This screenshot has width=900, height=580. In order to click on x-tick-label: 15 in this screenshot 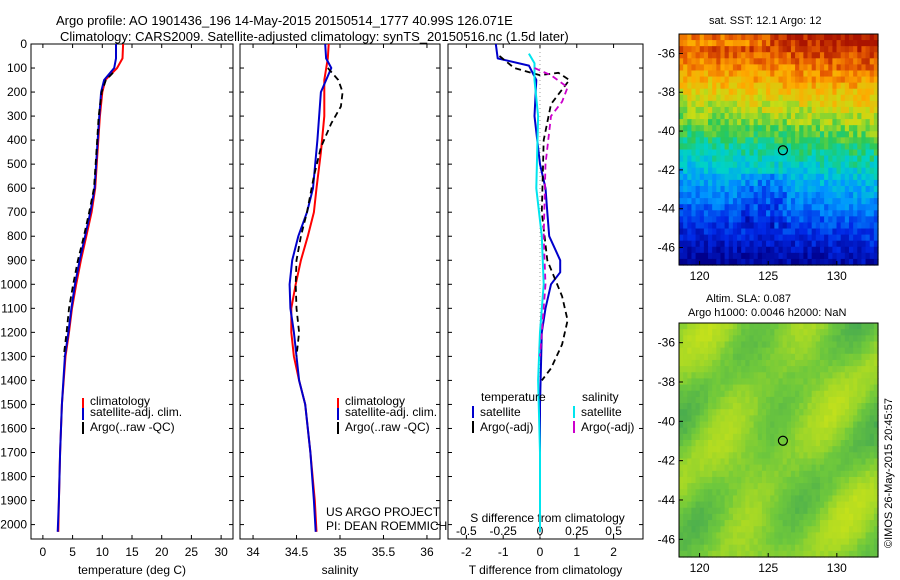, I will do `click(132, 552)`.